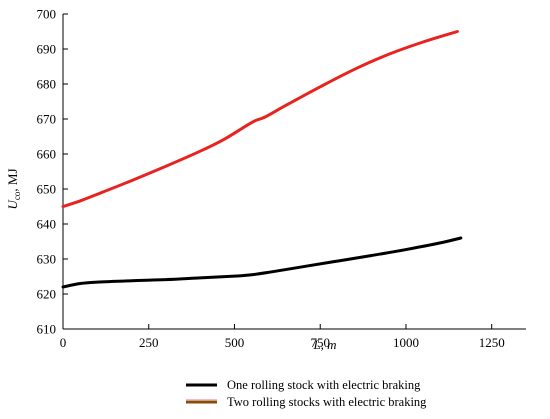  What do you see at coordinates (47, 224) in the screenshot?
I see `y-tick-label: 640` at bounding box center [47, 224].